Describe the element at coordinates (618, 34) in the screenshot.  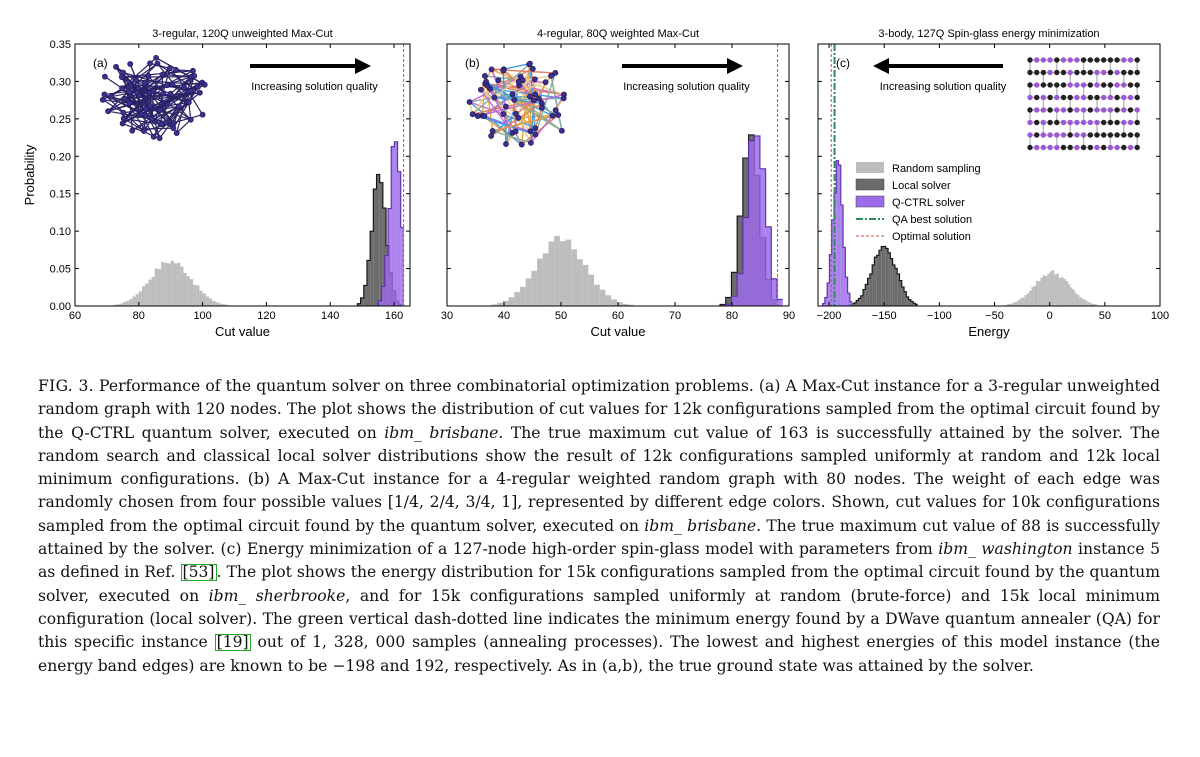
I see `chart-title: 4-regular, 80Q weighted Max-Cut` at that location.